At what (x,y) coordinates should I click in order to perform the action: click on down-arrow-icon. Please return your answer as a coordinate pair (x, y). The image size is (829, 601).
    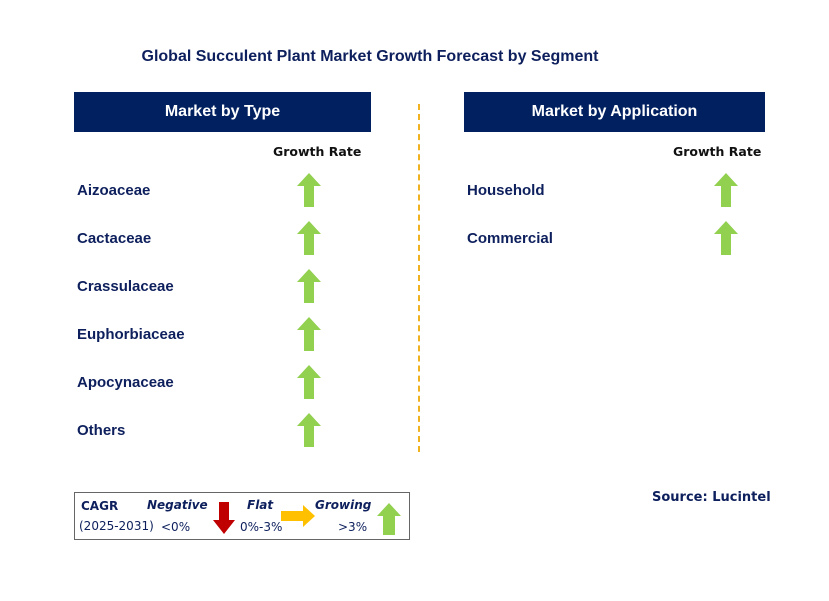
    Looking at the image, I should click on (224, 518).